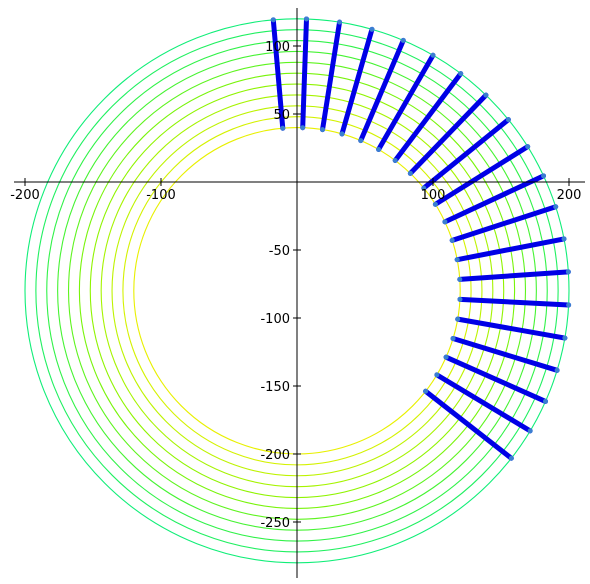 Image resolution: width=590 pixels, height=584 pixels. Describe the element at coordinates (281, 115) in the screenshot. I see `y-tick-label: 50` at that location.